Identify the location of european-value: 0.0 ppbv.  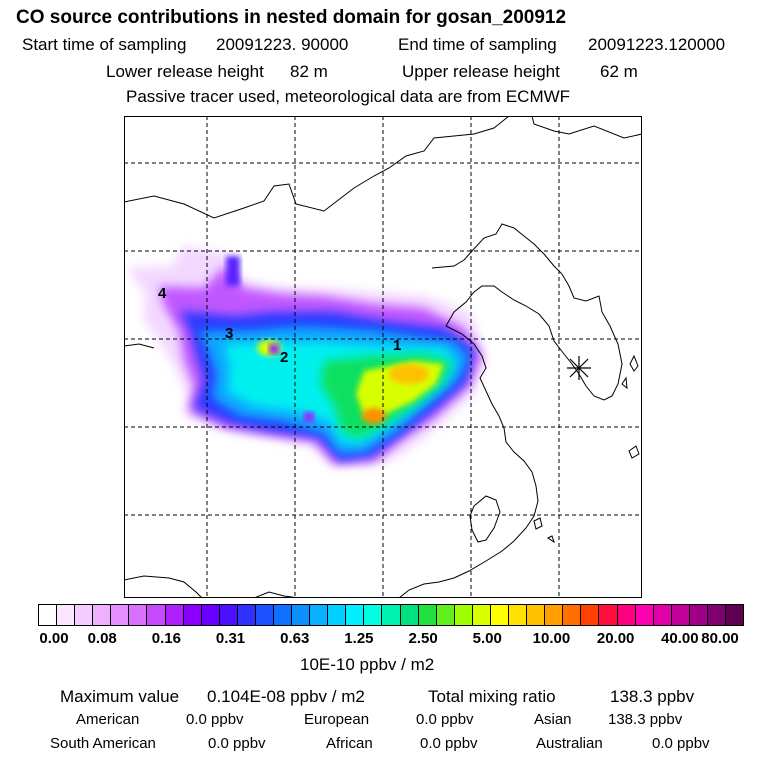
(445, 719).